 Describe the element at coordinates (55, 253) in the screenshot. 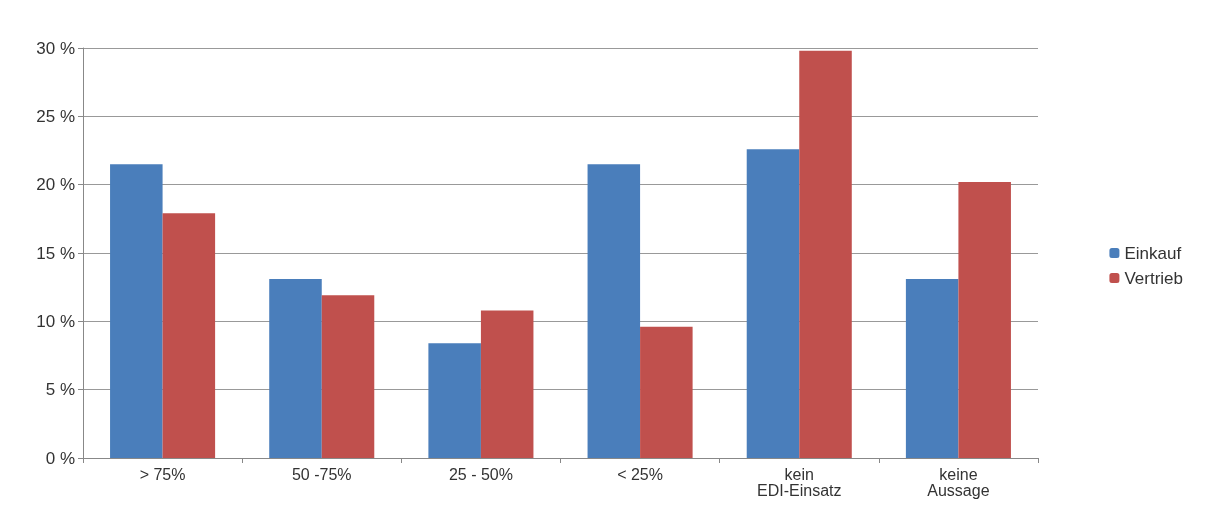

I see `y-tick-label: 15 %` at that location.